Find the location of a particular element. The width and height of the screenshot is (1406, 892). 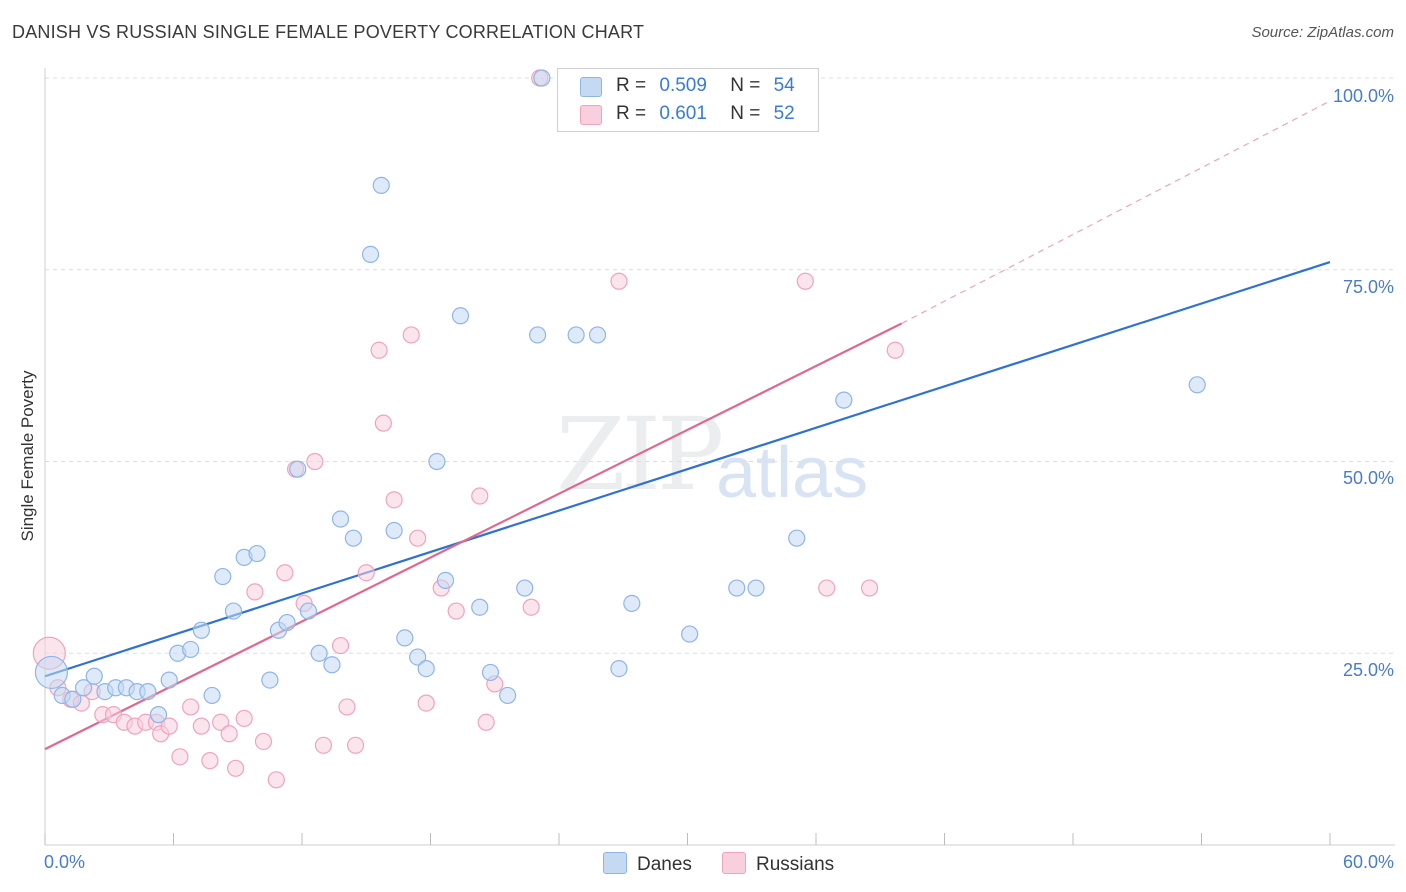

legend-n-value-danes: 54 is located at coordinates (784, 85).